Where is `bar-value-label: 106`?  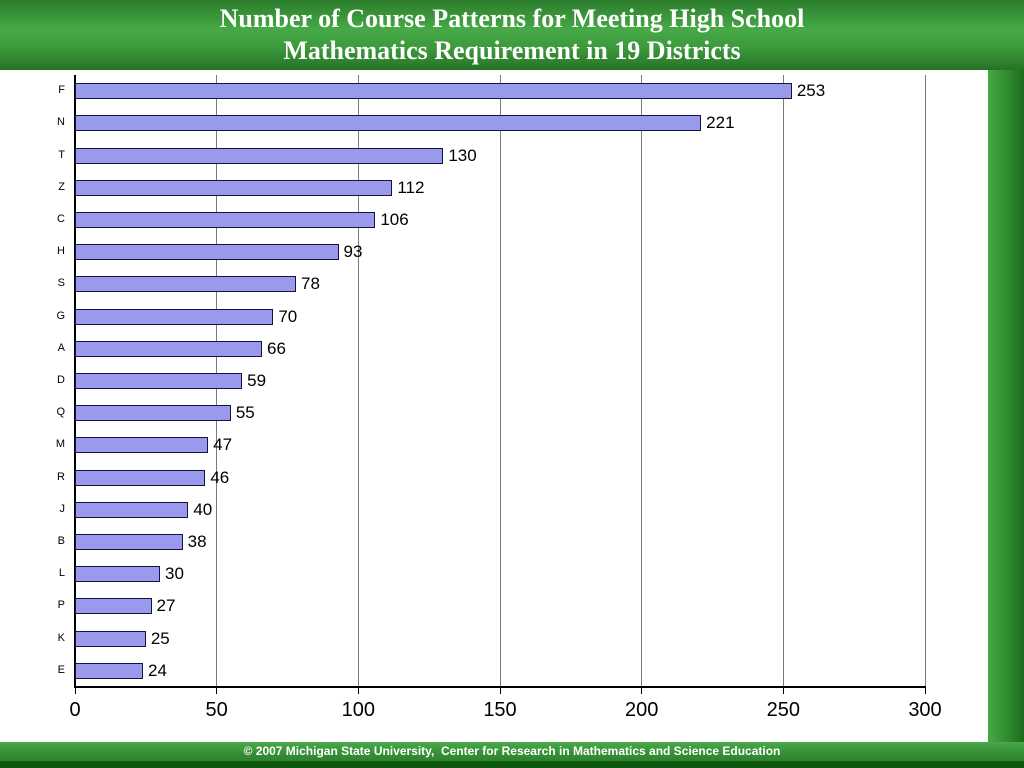 bar-value-label: 106 is located at coordinates (394, 219).